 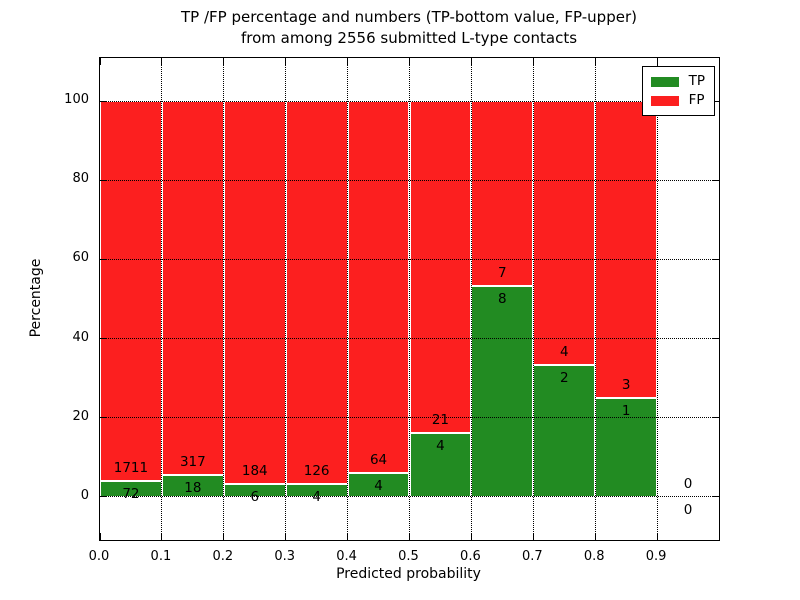 What do you see at coordinates (564, 377) in the screenshot?
I see `tp-count-label: 2` at bounding box center [564, 377].